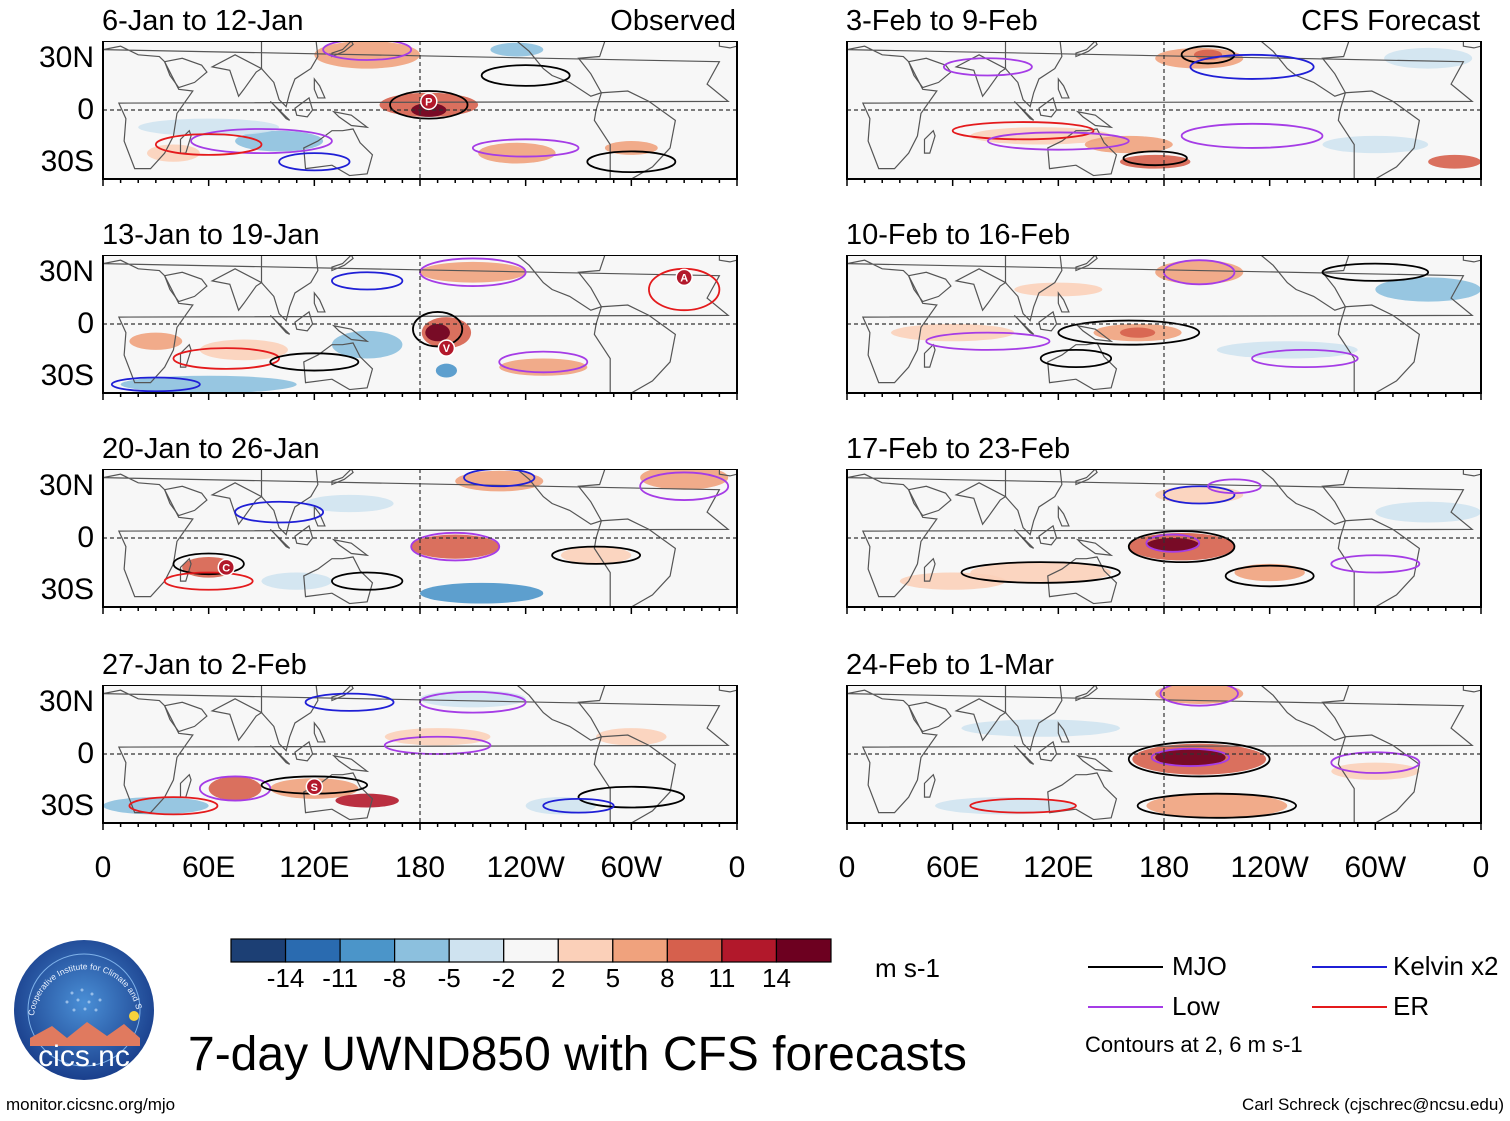  Describe the element at coordinates (91, 1104) in the screenshot. I see `source-url: monitor.cicsnc.org/mjo` at that location.